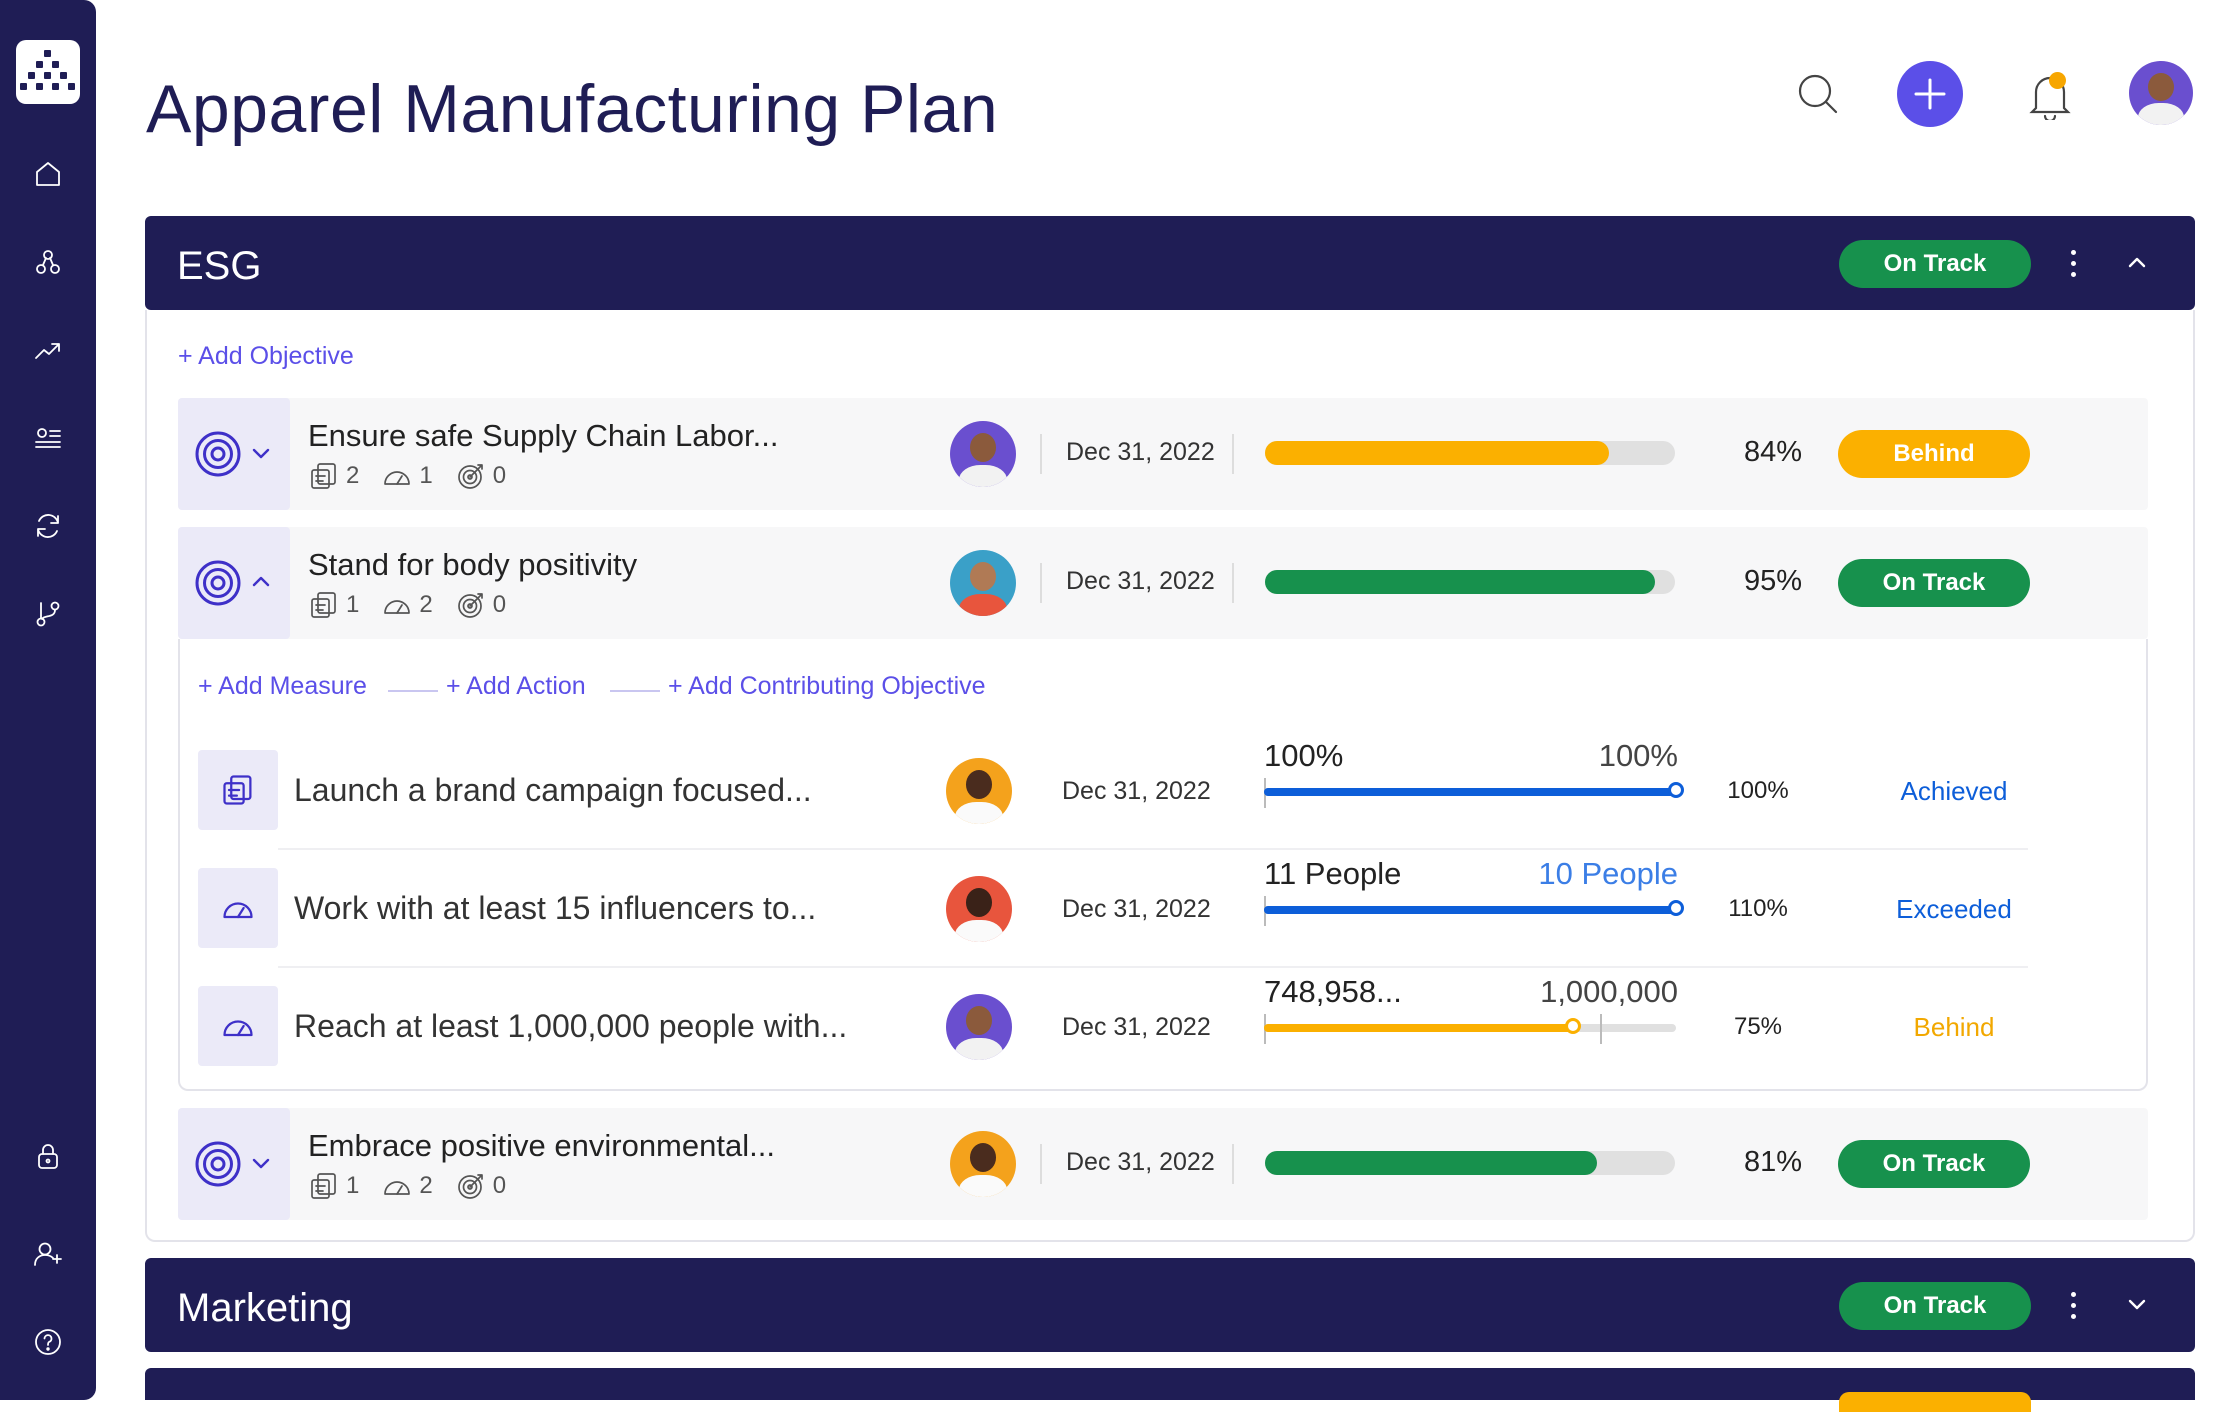  I want to click on nav-list, so click(48, 438).